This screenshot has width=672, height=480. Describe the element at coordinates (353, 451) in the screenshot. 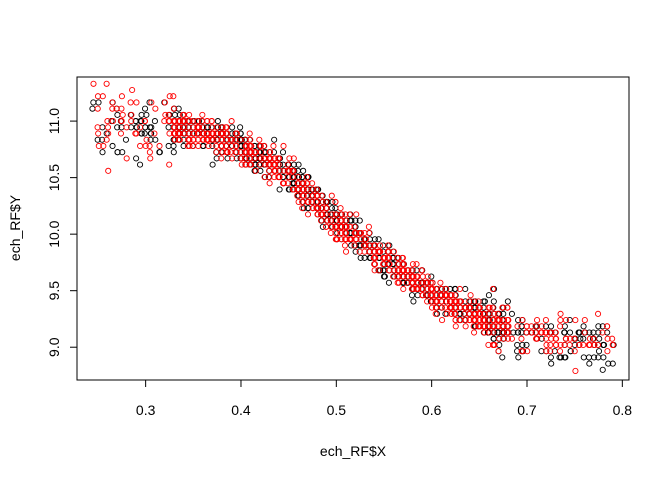

I see `x-axis-title: ech_RF$X` at that location.